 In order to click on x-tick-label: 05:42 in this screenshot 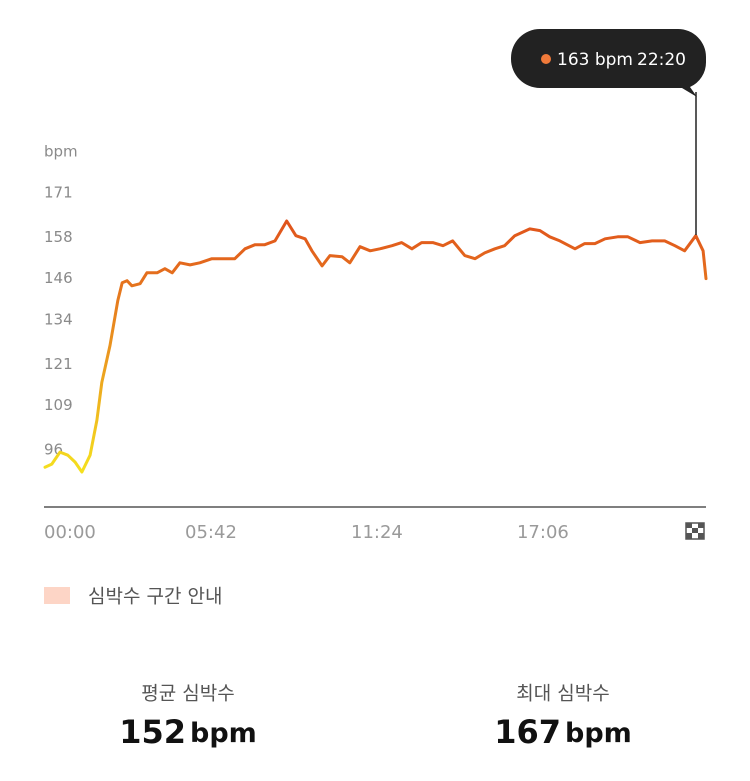, I will do `click(211, 532)`.